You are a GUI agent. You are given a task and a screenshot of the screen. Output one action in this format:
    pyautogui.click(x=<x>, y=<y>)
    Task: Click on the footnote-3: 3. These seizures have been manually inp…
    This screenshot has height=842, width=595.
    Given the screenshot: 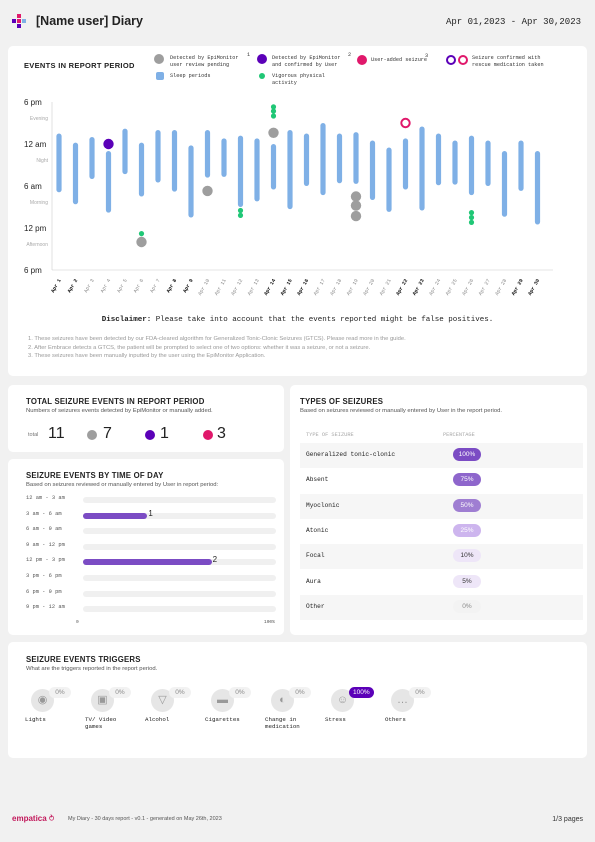 What is the action you would take?
    pyautogui.click(x=147, y=356)
    